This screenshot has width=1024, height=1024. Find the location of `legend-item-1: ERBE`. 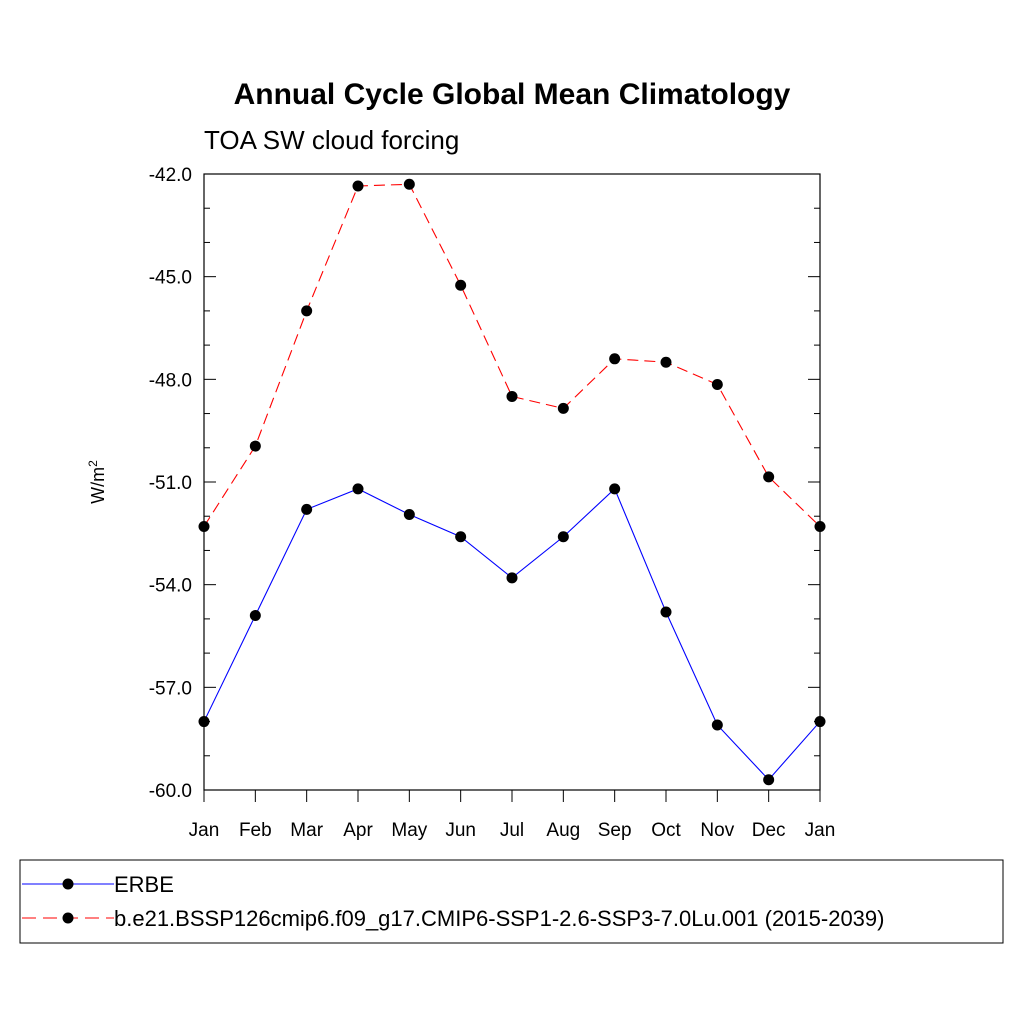

legend-item-1: ERBE is located at coordinates (98, 884).